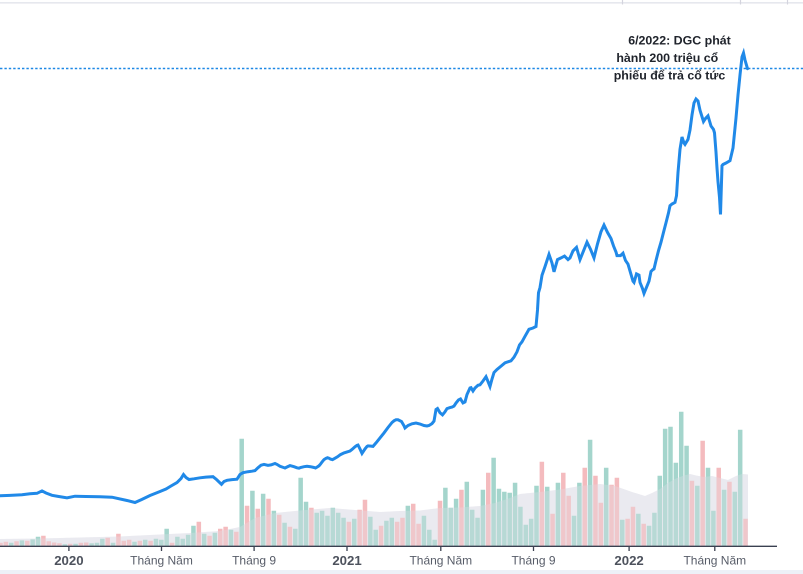  What do you see at coordinates (628, 560) in the screenshot?
I see `svg-text: 2022` at bounding box center [628, 560].